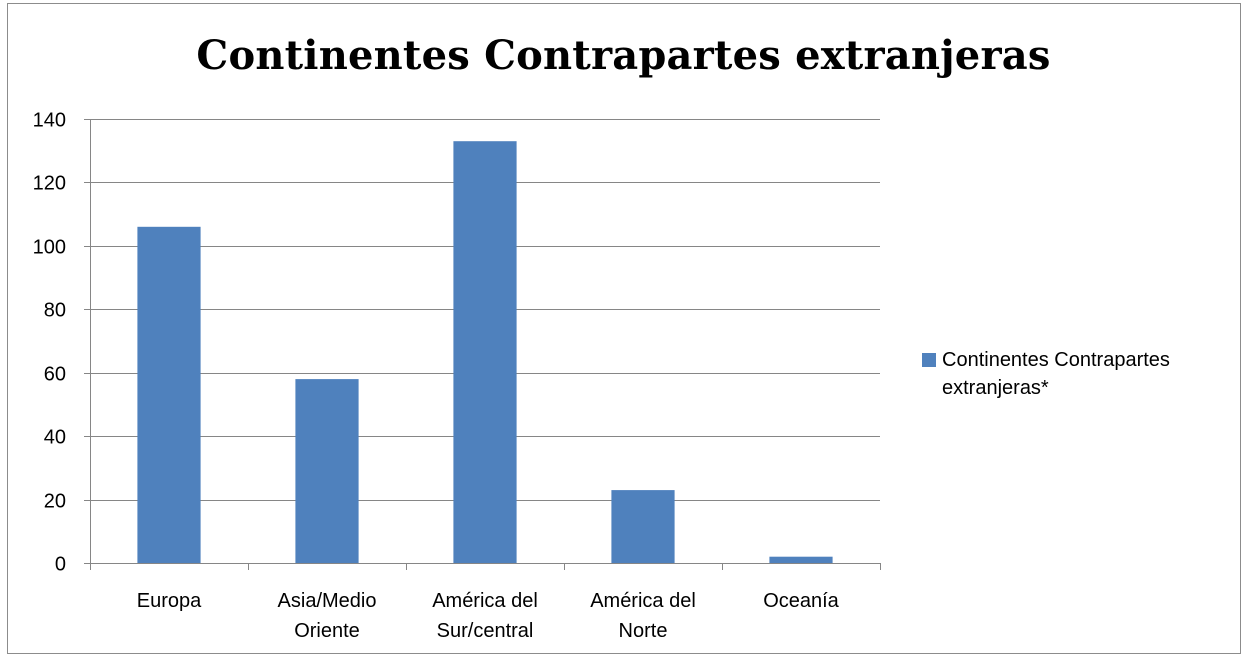 Image resolution: width=1247 pixels, height=658 pixels. What do you see at coordinates (485, 631) in the screenshot?
I see `x-tick-label-line: Sur/central` at bounding box center [485, 631].